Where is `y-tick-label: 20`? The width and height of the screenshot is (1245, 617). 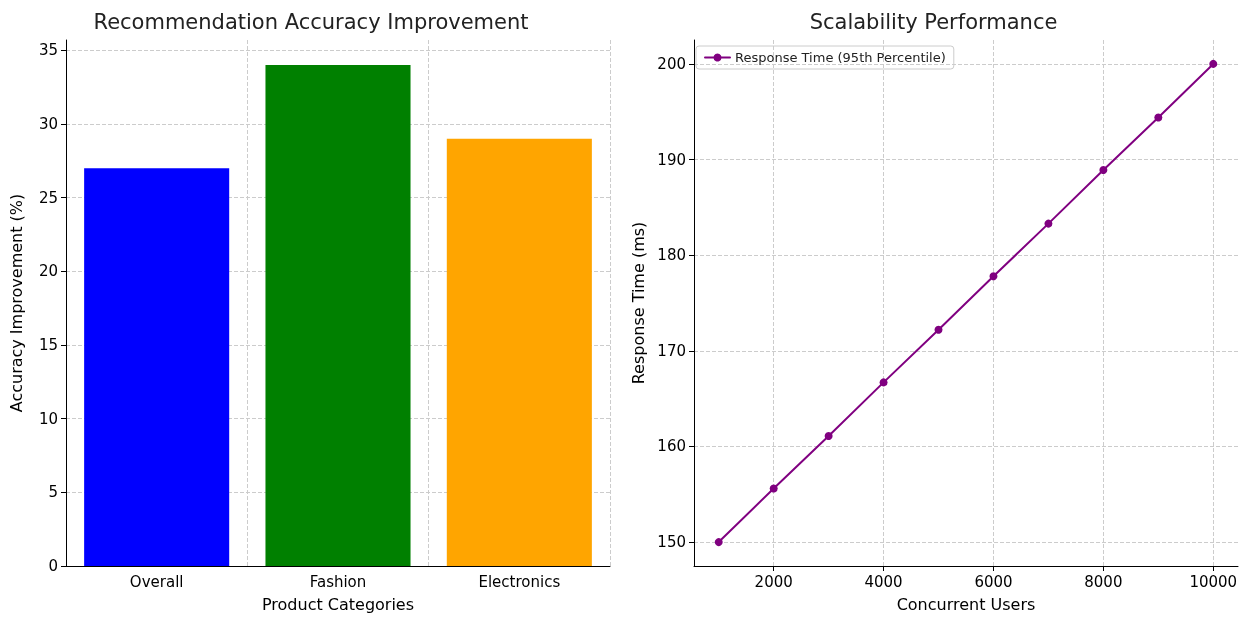 y-tick-label: 20 is located at coordinates (48, 271).